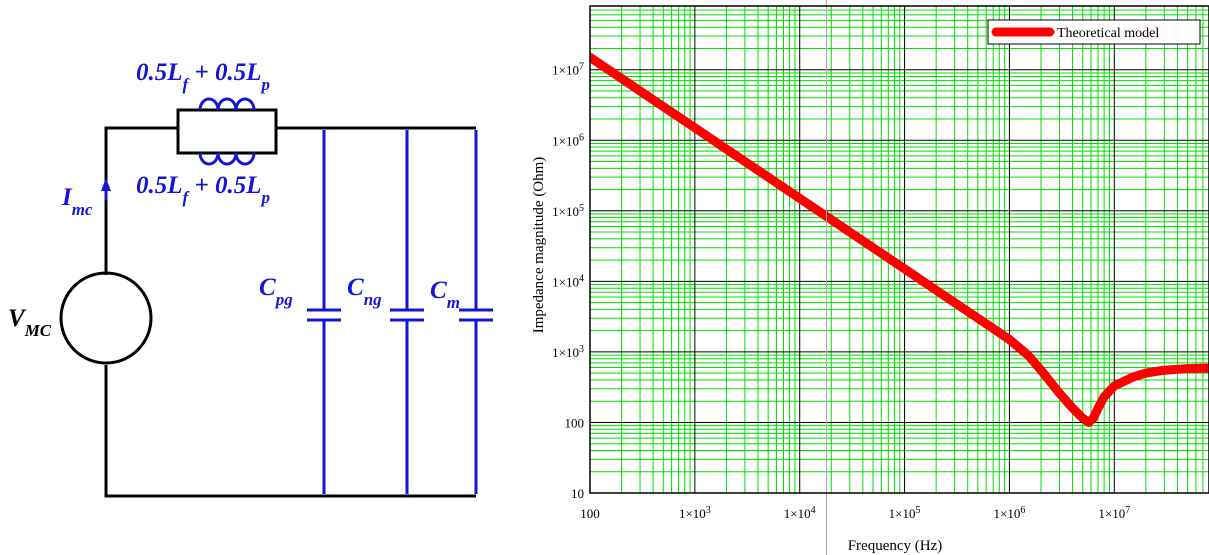 This screenshot has height=555, width=1209. I want to click on inductor-top-label: 0.5Lf + 0.5Lp, so click(203, 76).